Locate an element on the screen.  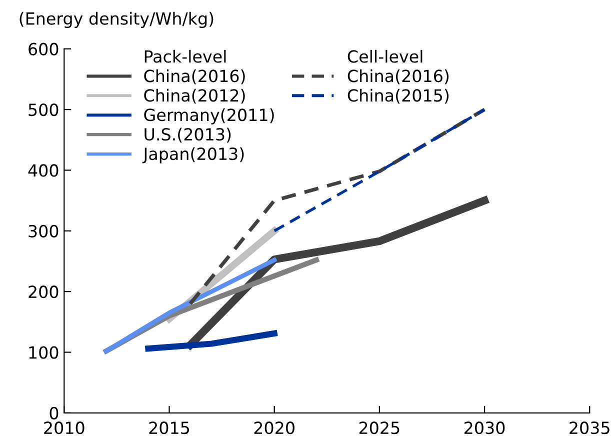
y-tick-label: 600 is located at coordinates (43, 49).